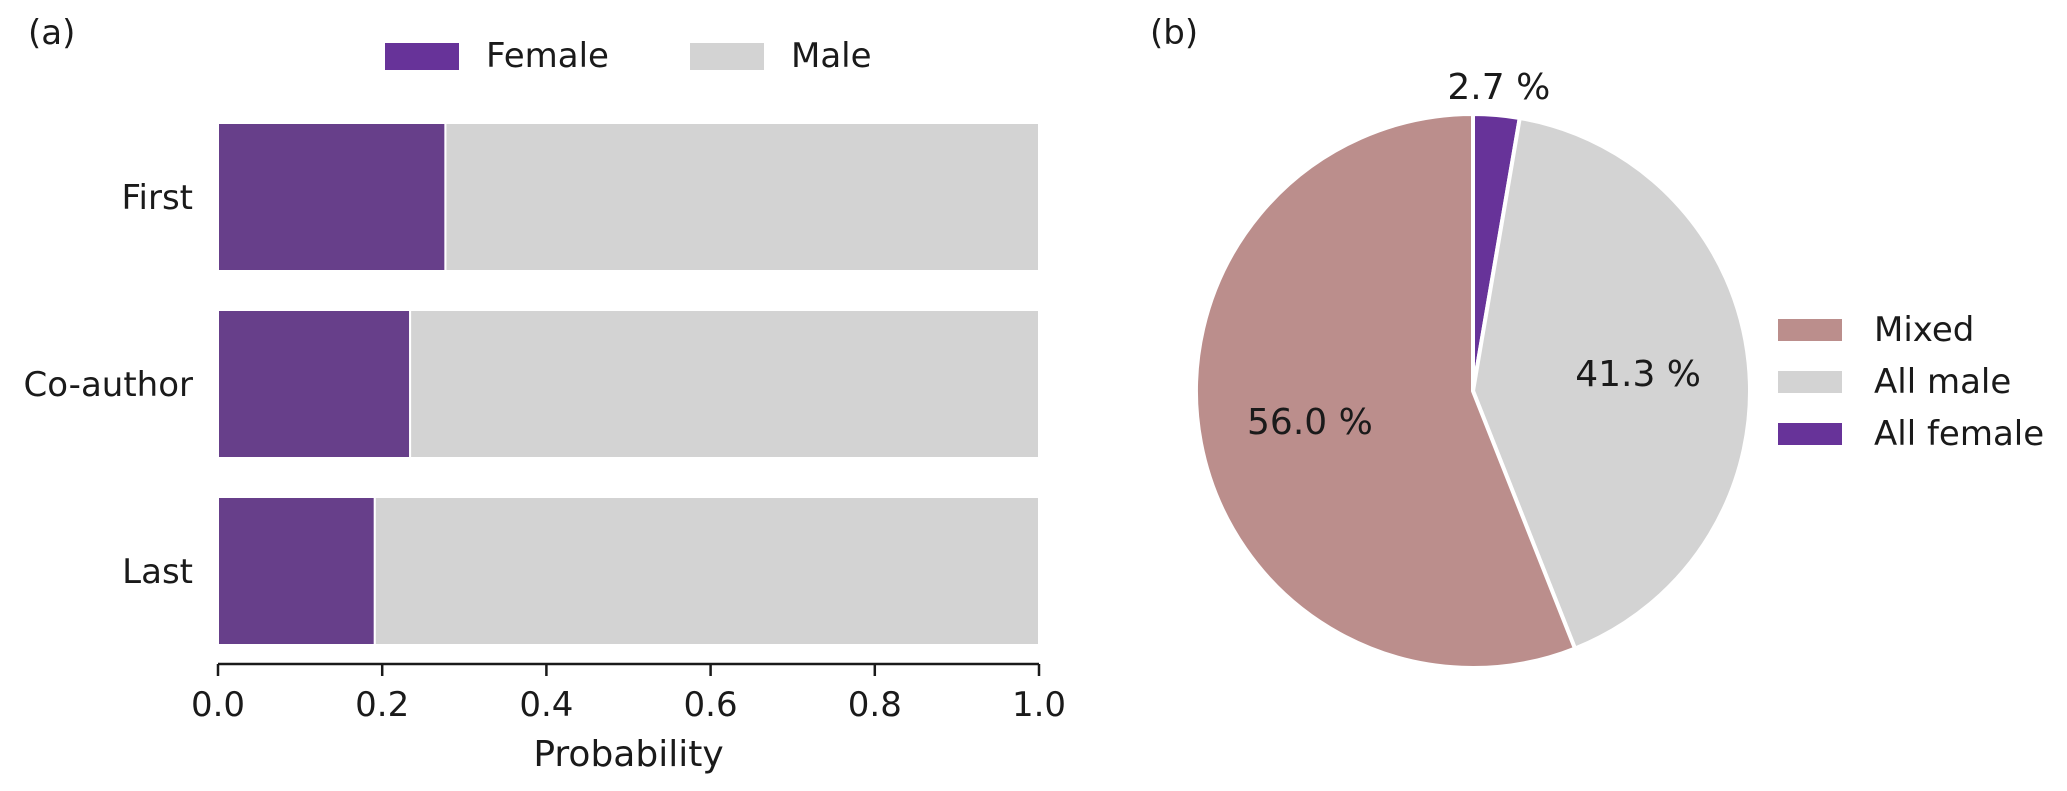 This screenshot has height=791, width=2067. Describe the element at coordinates (628, 754) in the screenshot. I see `x-axis-title: Probability` at that location.